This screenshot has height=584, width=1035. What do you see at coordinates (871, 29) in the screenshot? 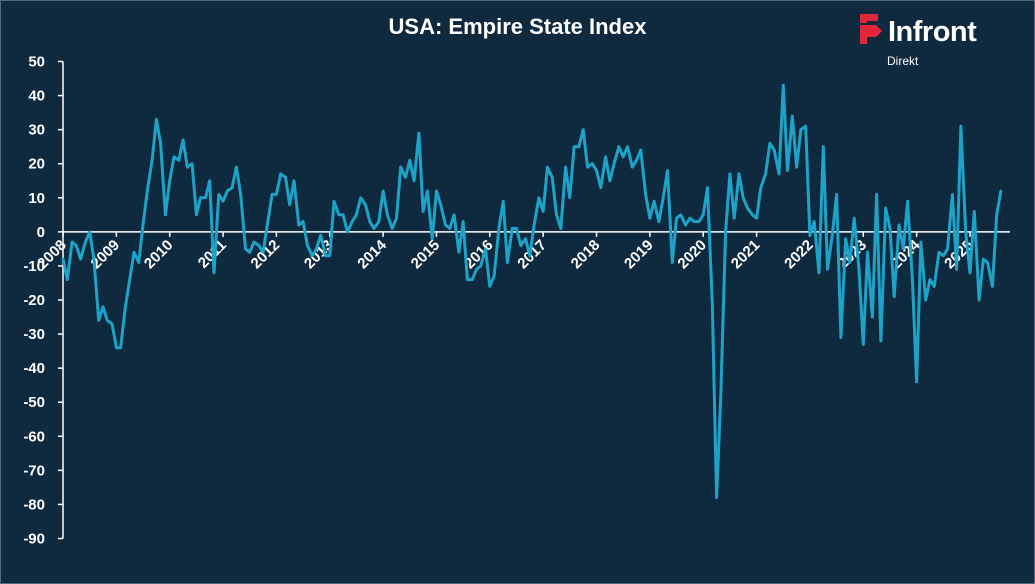
I see `infront-logo-icon` at bounding box center [871, 29].